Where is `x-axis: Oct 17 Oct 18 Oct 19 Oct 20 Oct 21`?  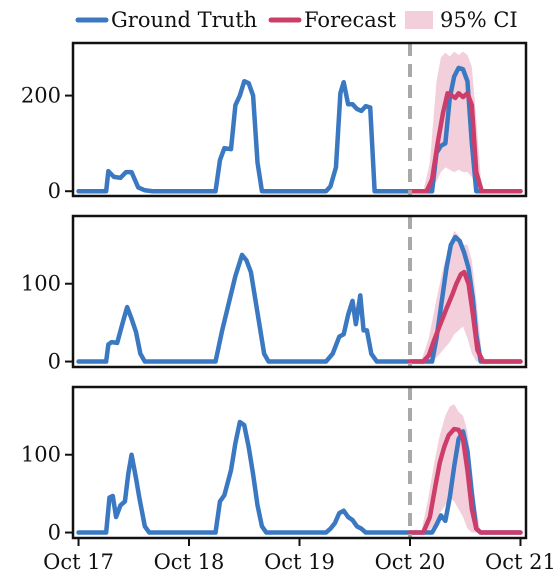
x-axis: Oct 17 Oct 18 Oct 19 Oct 20 Oct 21 is located at coordinates (298, 556).